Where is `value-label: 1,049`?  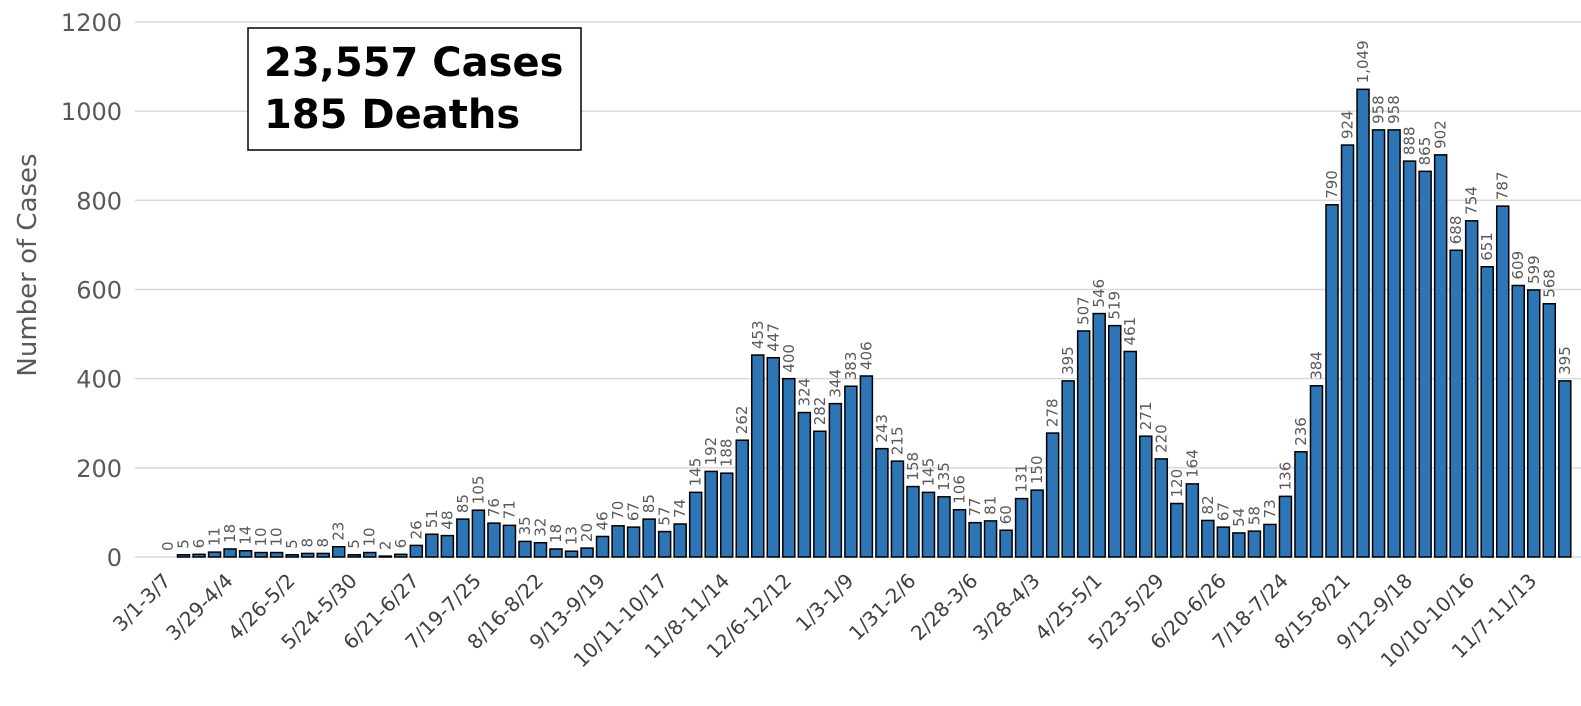
value-label: 1,049 is located at coordinates (1363, 61).